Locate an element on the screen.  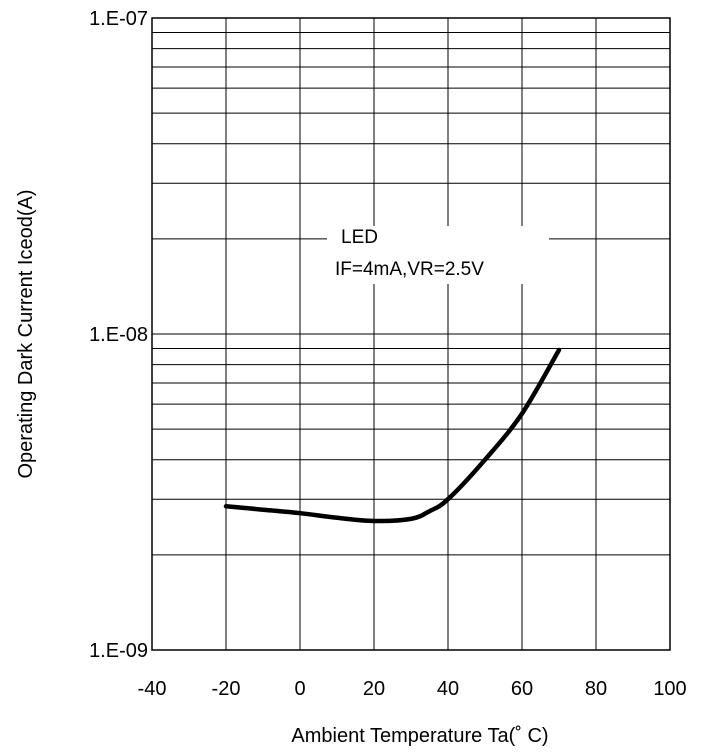
annotation: LED IF=4mA,VR=2.5V is located at coordinates (438, 255).